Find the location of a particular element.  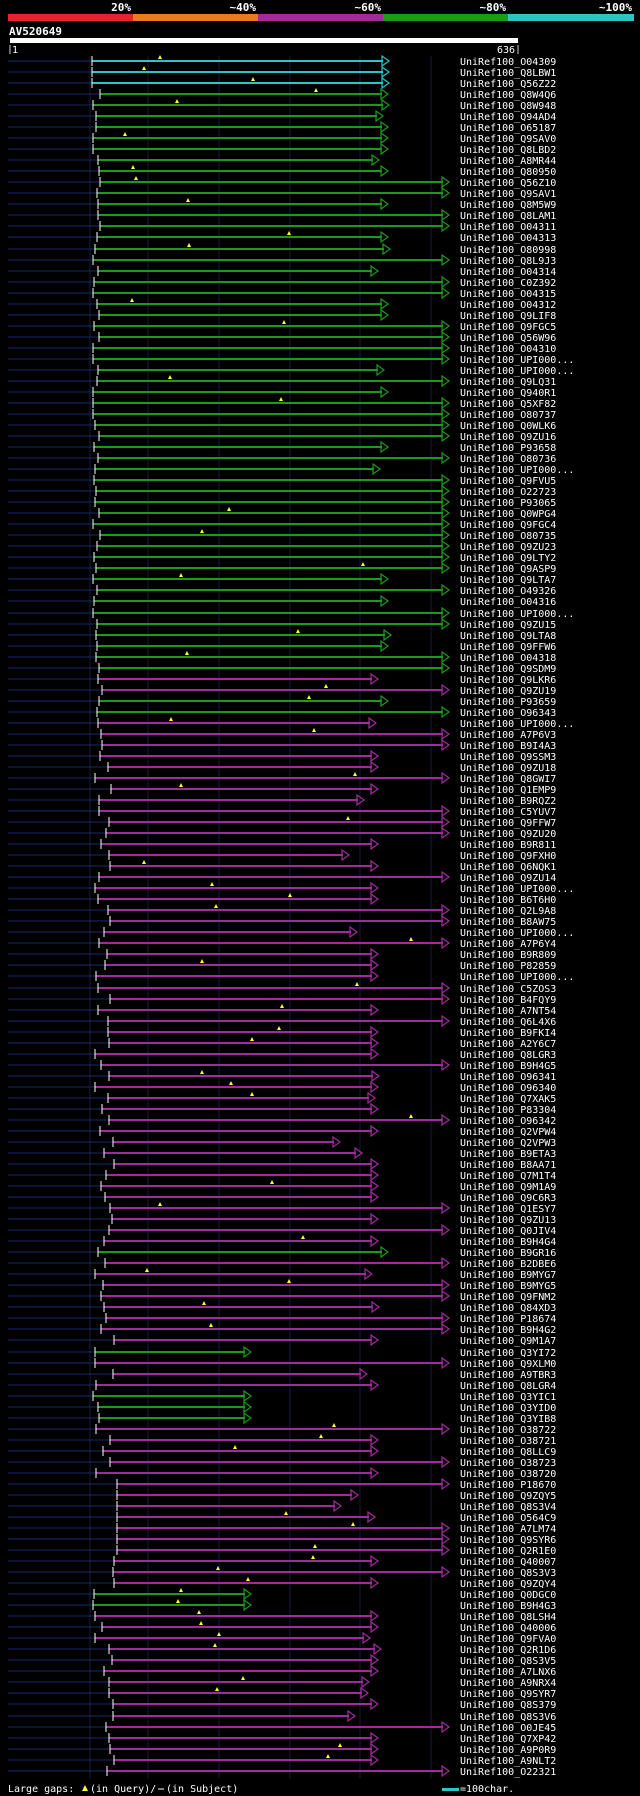

hit-label: UniRef100_O80737 is located at coordinates (508, 415).